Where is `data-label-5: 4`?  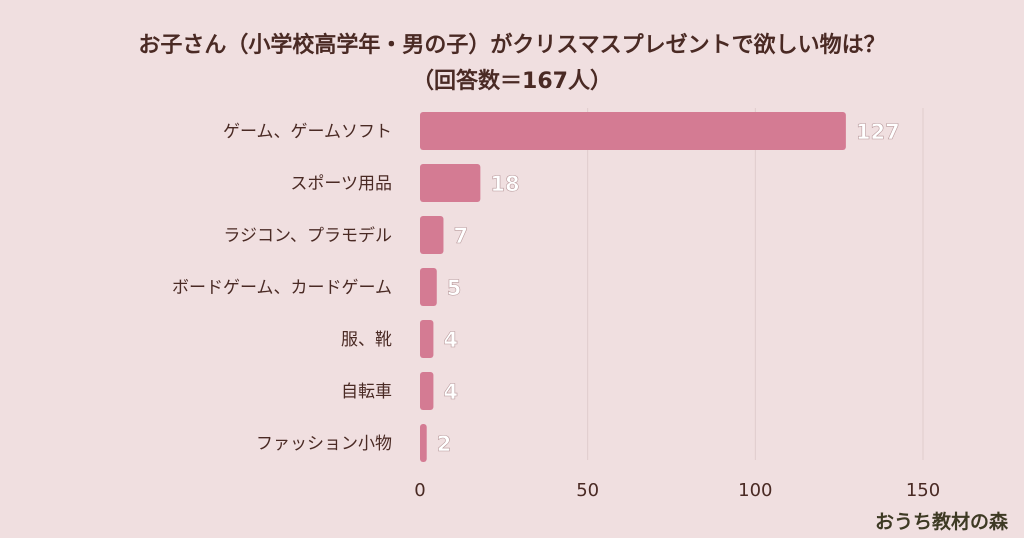
data-label-5: 4 is located at coordinates (450, 392).